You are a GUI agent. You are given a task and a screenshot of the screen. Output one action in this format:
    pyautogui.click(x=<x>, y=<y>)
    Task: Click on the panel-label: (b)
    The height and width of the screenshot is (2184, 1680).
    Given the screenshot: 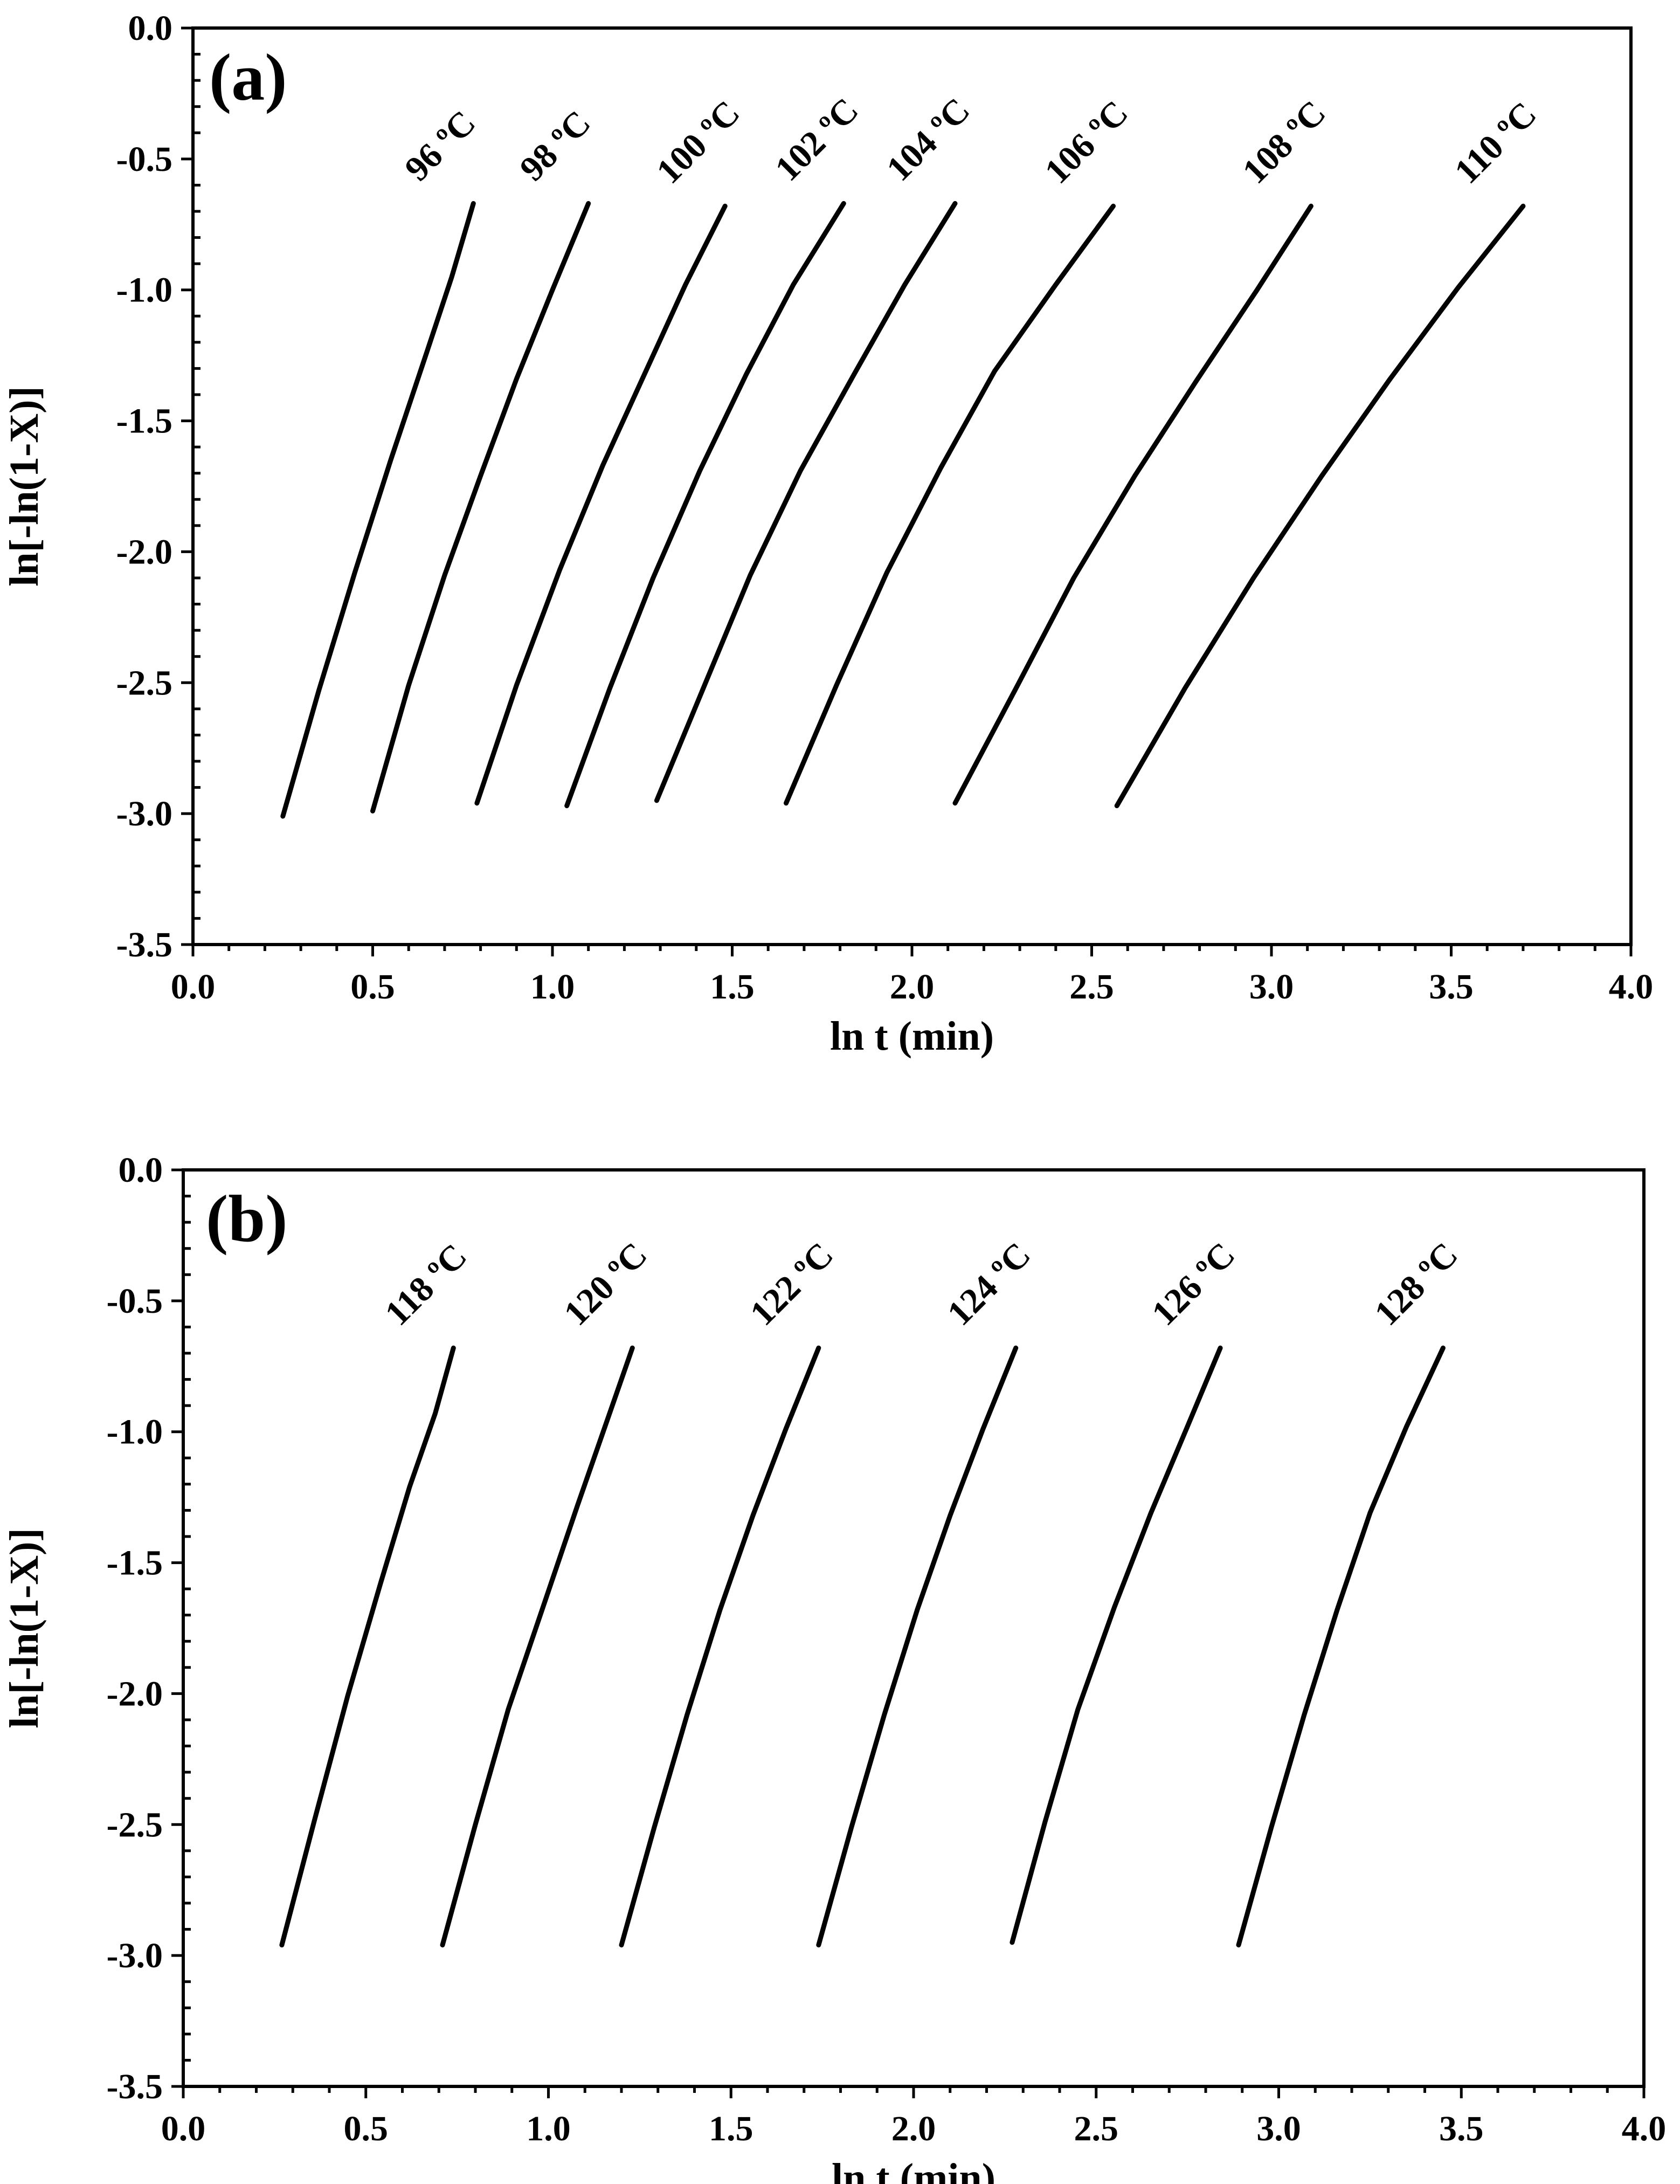 What is the action you would take?
    pyautogui.click(x=247, y=1219)
    